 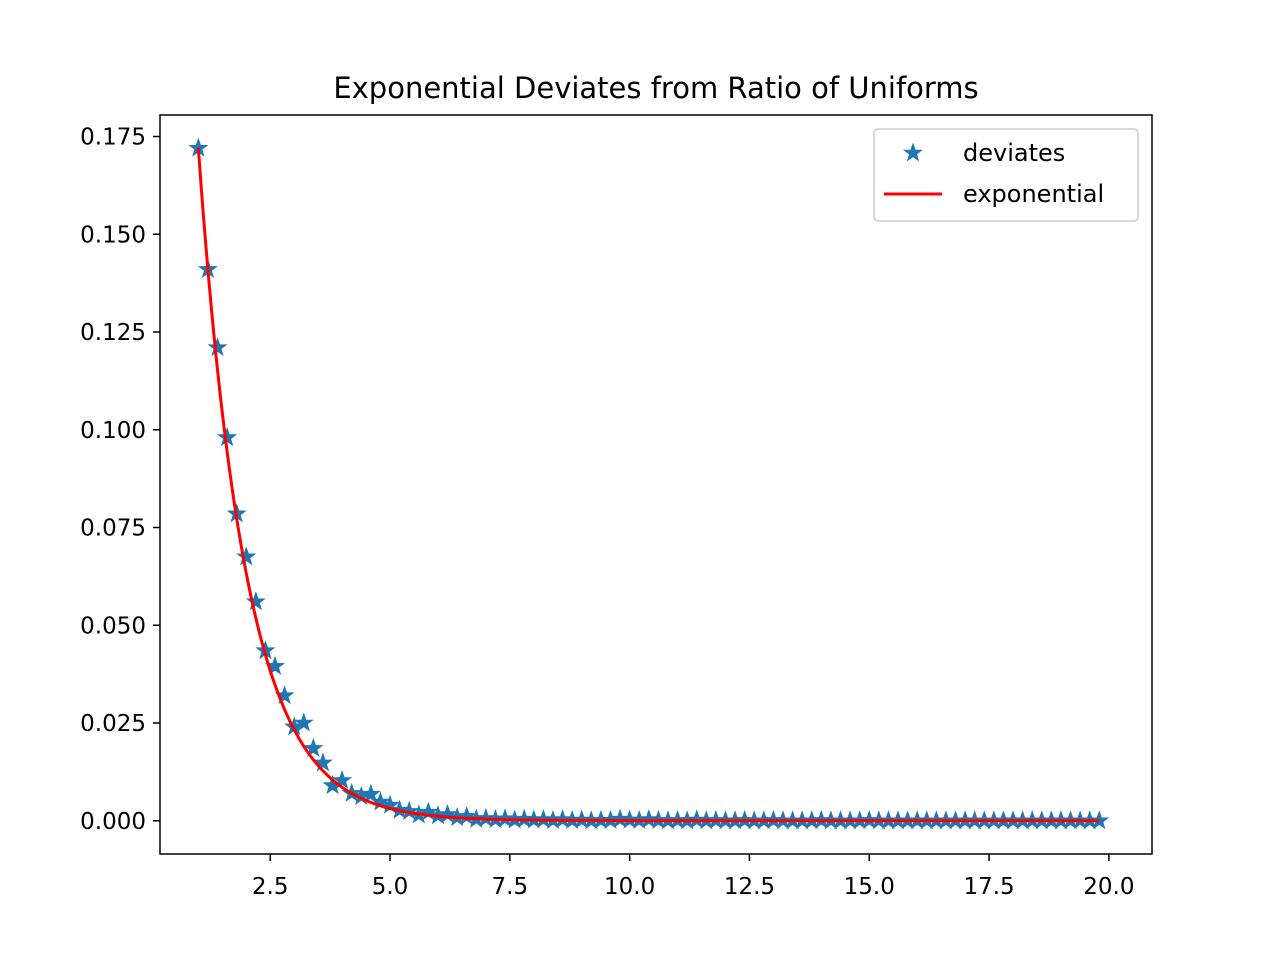 What do you see at coordinates (113, 626) in the screenshot?
I see `y-tick-label: 0.050` at bounding box center [113, 626].